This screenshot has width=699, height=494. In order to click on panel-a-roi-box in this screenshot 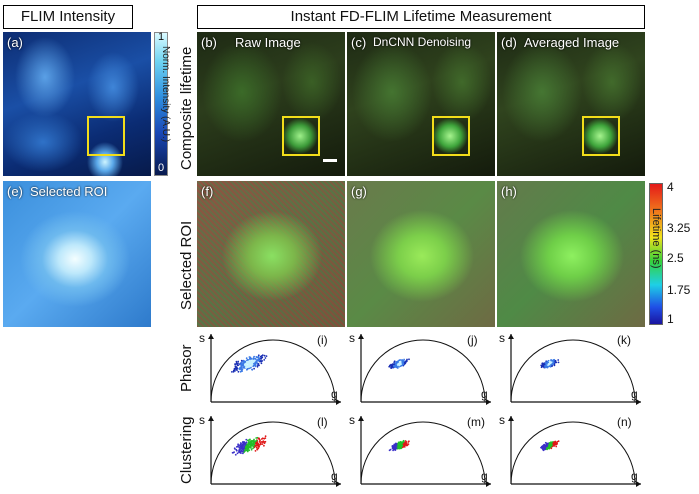, I will do `click(106, 136)`.